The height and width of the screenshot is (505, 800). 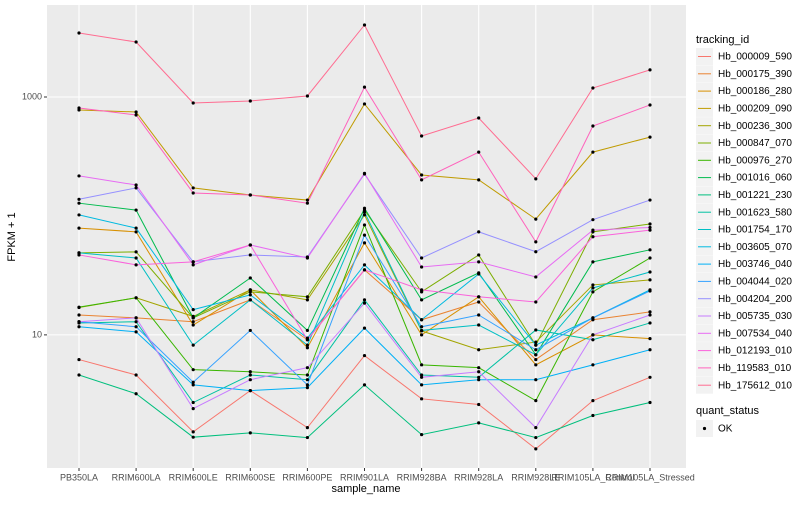 What do you see at coordinates (79, 477) in the screenshot?
I see `x-tick-label: PB350LA` at bounding box center [79, 477].